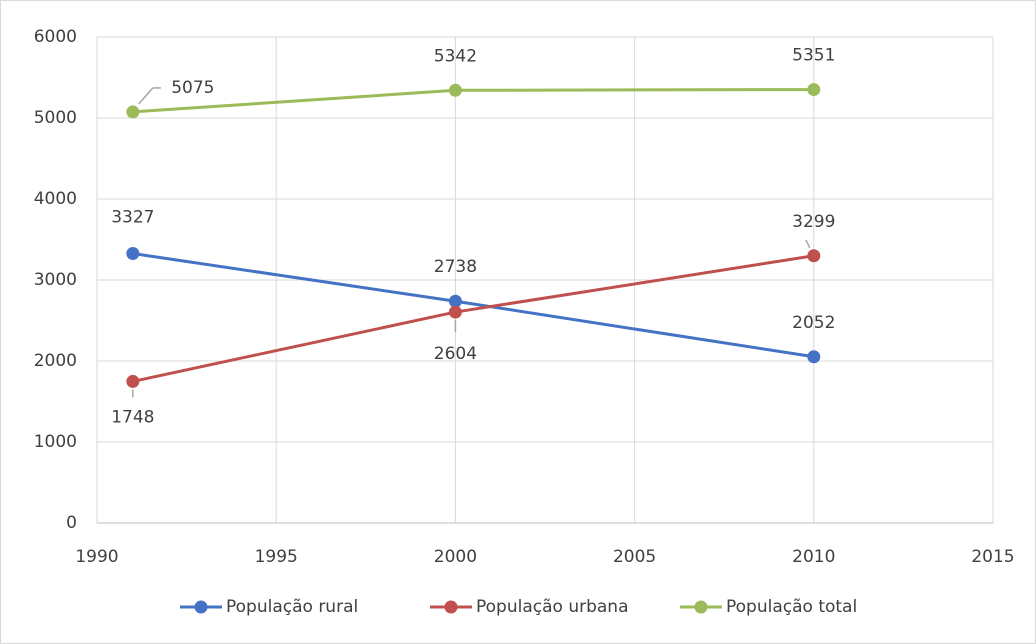 The image size is (1036, 644). I want to click on x-tick-label: 2015, so click(992, 557).